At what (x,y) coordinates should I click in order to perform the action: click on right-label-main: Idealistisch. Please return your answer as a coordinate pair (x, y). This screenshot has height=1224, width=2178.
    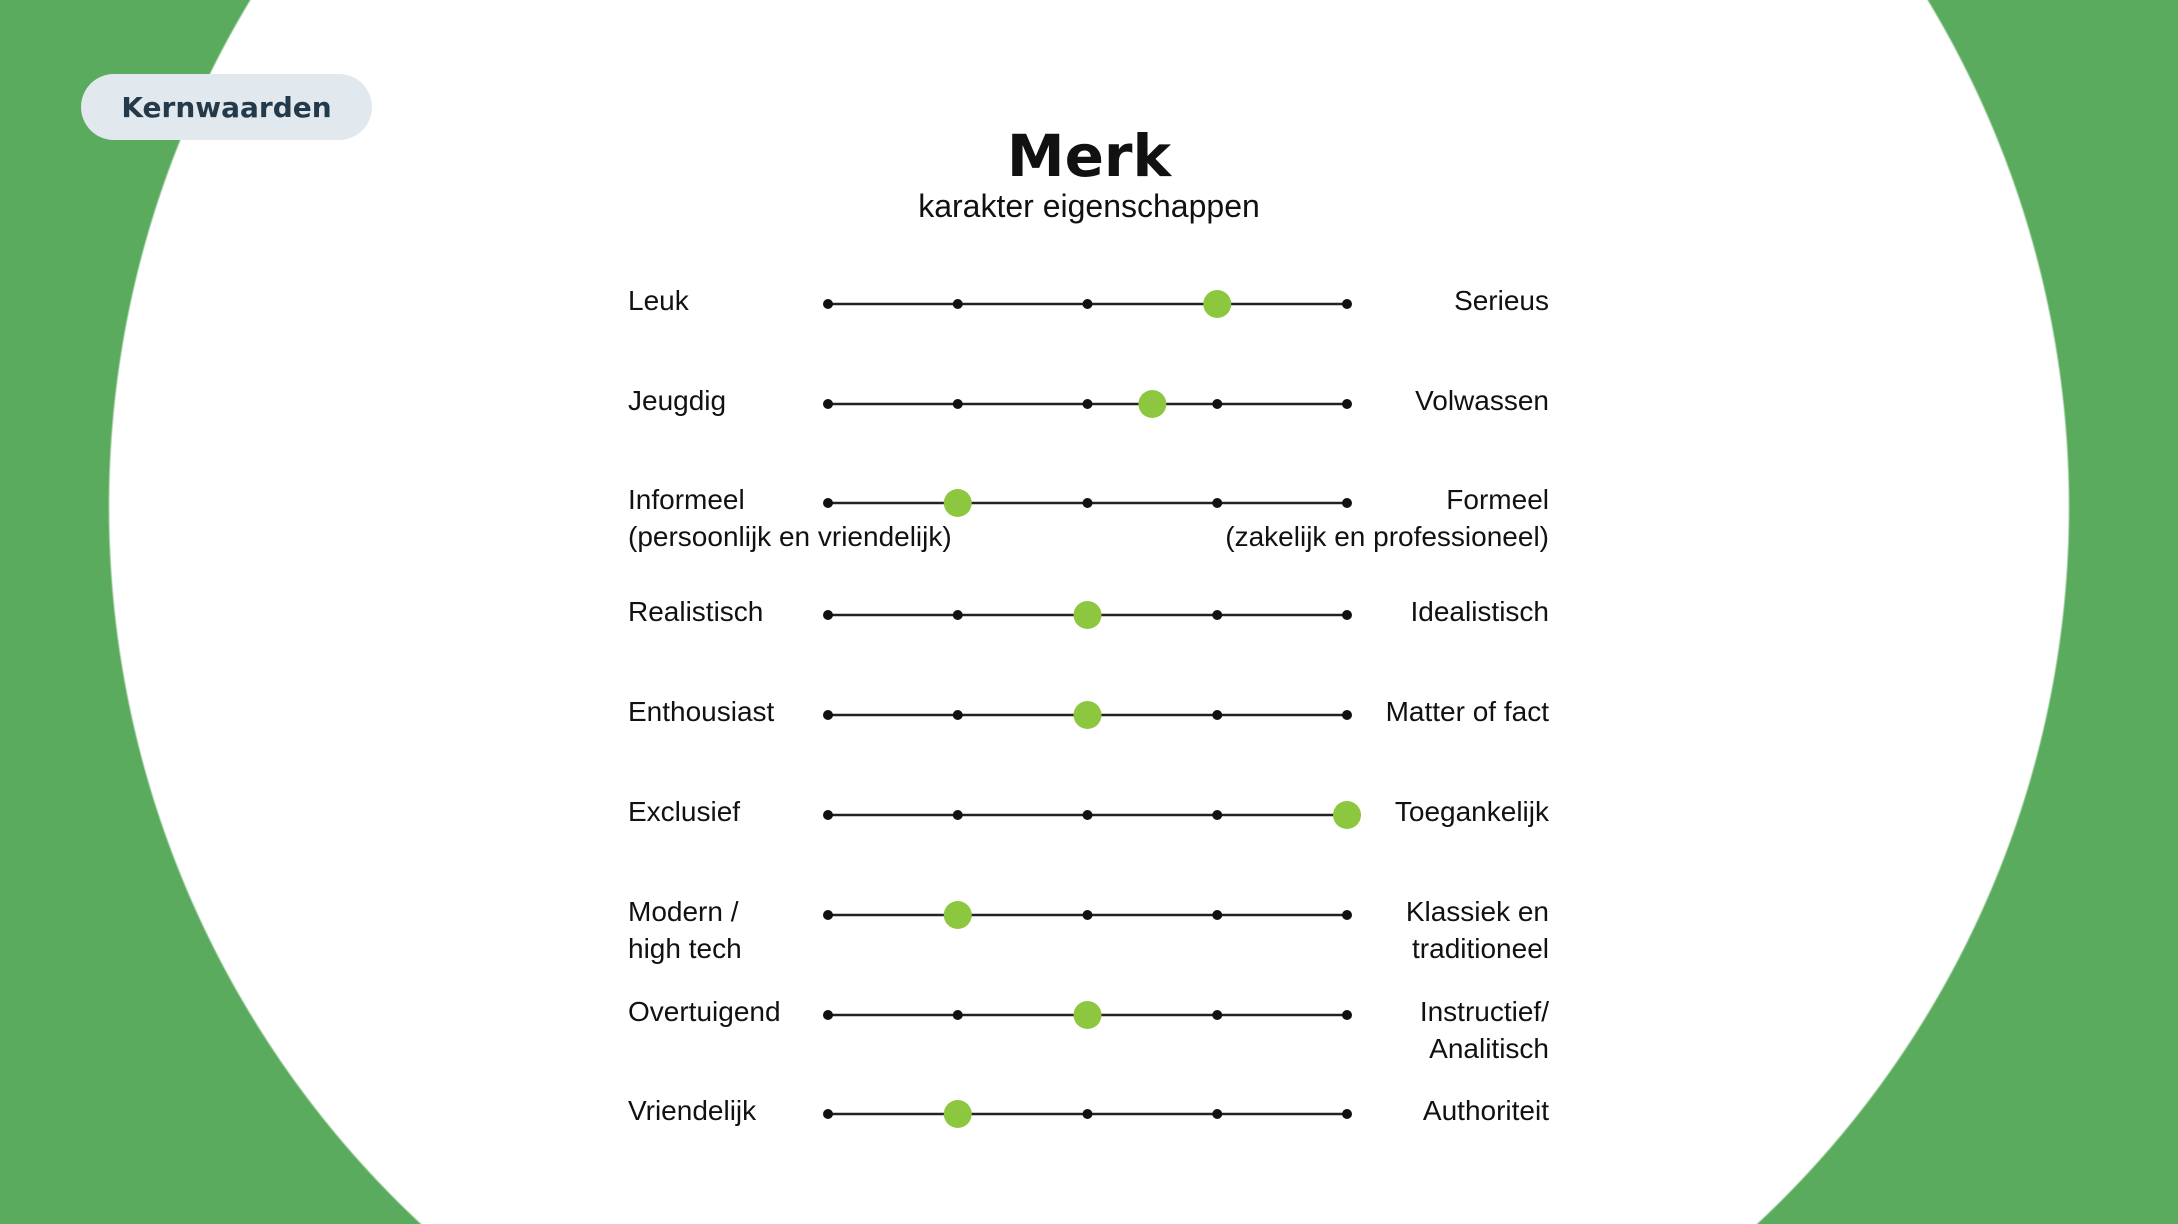
    Looking at the image, I should click on (1479, 611).